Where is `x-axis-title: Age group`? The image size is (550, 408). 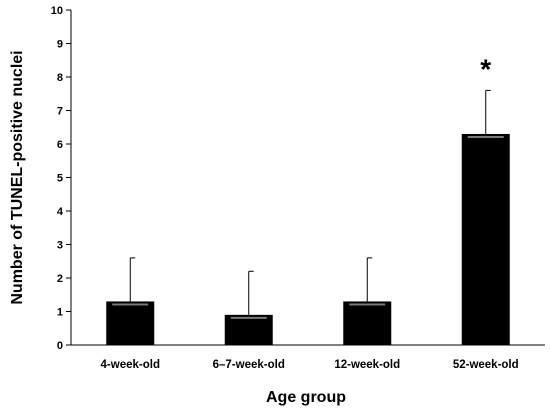 x-axis-title: Age group is located at coordinates (306, 397).